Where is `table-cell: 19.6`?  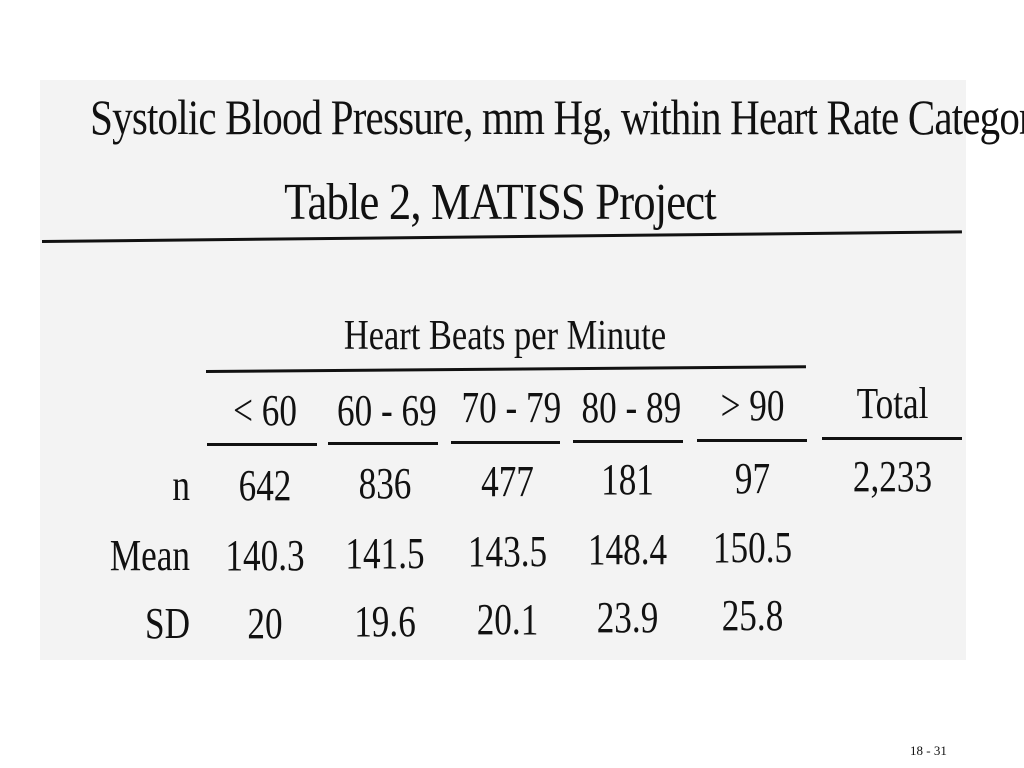
table-cell: 19.6 is located at coordinates (385, 621).